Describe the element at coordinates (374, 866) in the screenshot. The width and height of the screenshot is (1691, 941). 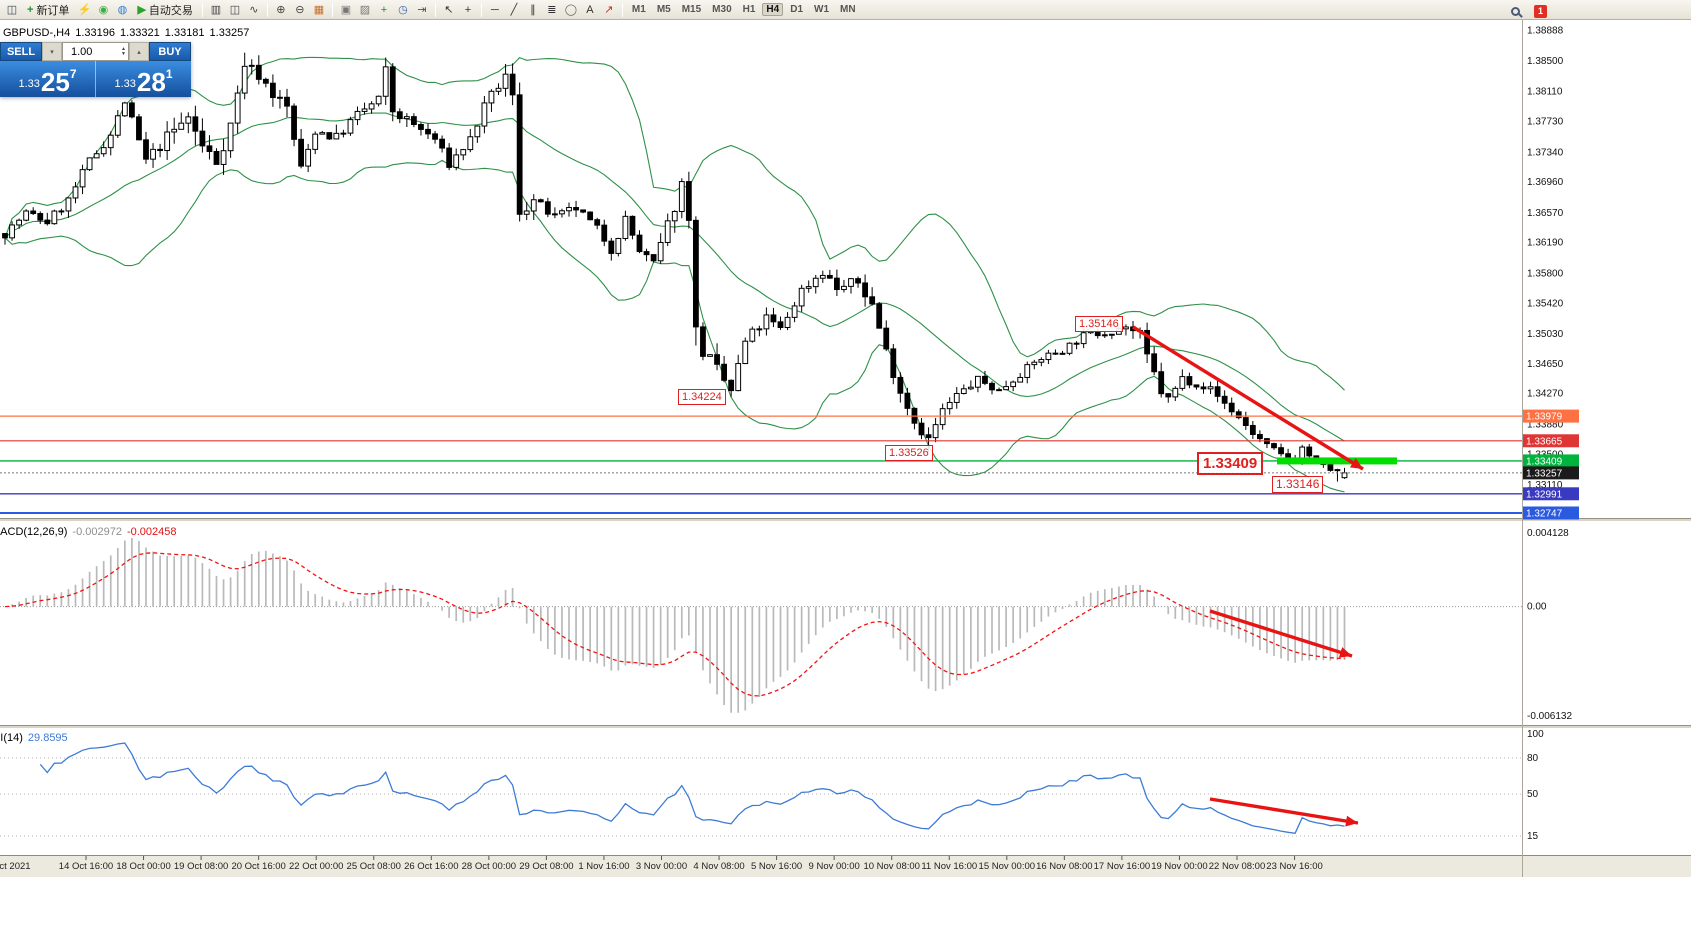
I see `svg-text: 25 Oct 08:00` at that location.